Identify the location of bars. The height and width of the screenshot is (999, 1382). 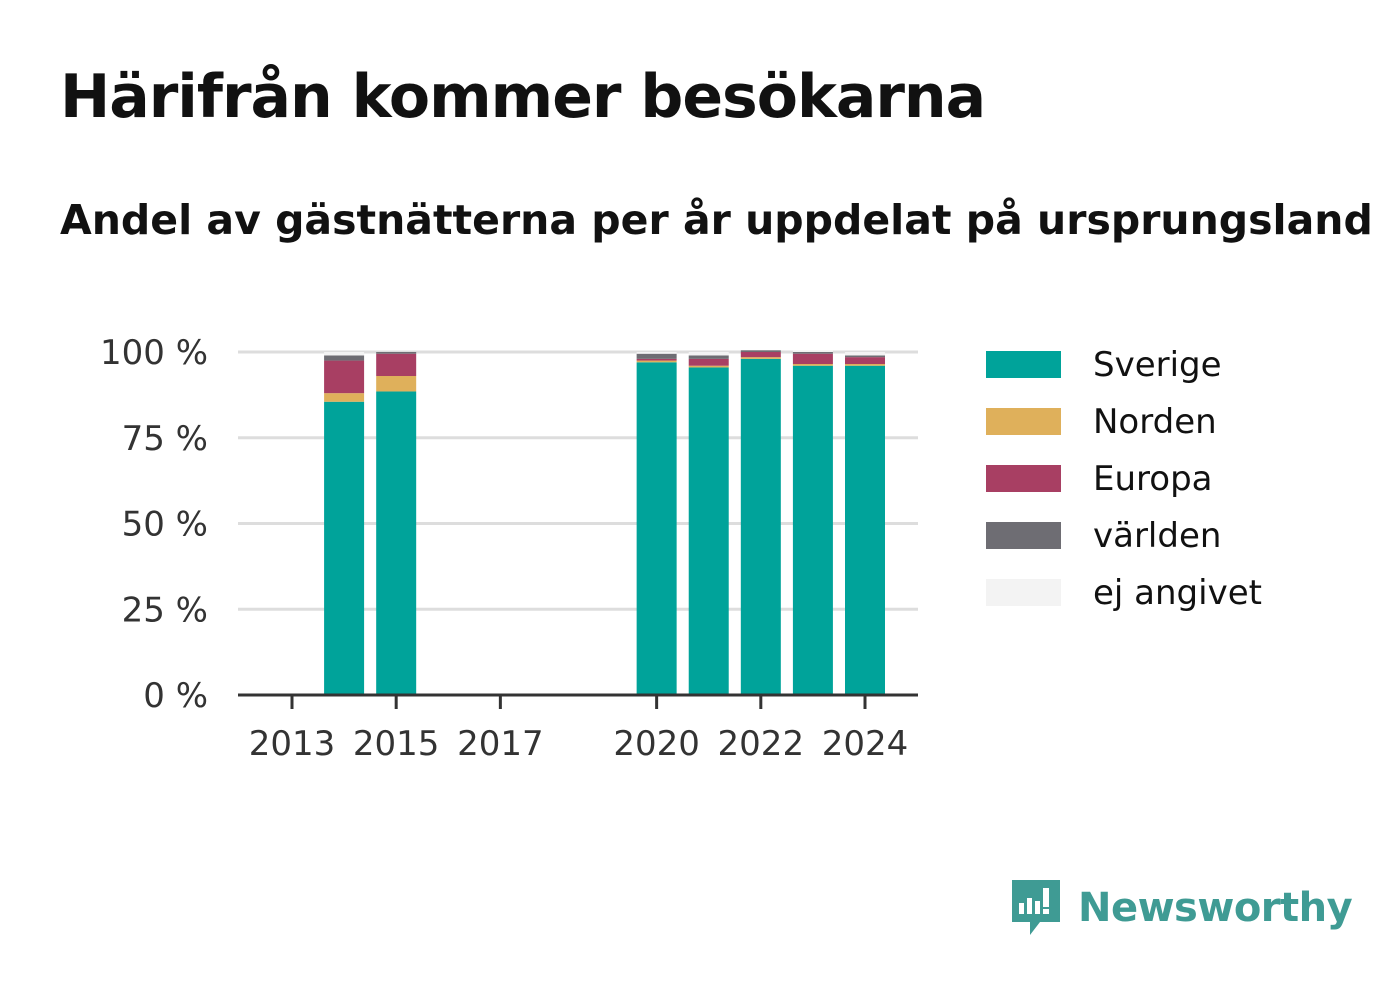
(604, 522).